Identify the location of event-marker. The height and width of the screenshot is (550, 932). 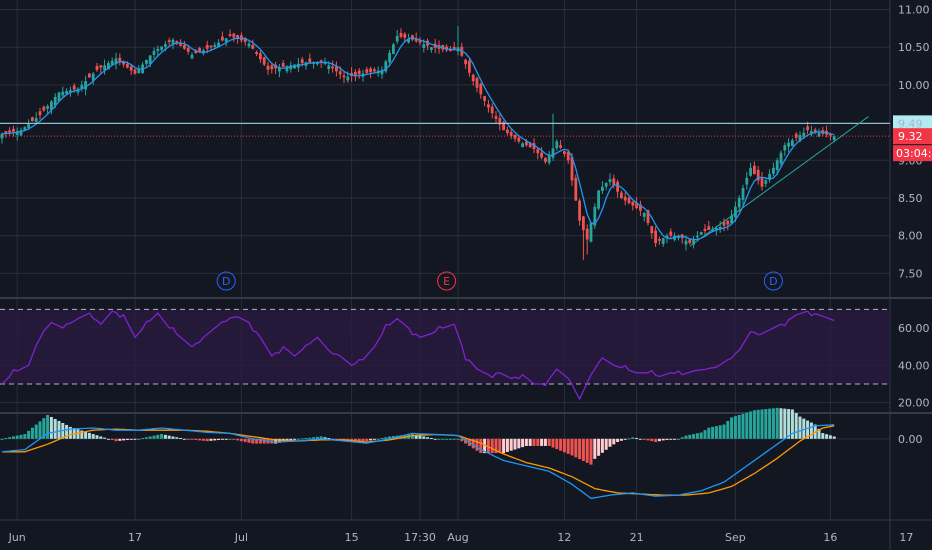
(447, 281).